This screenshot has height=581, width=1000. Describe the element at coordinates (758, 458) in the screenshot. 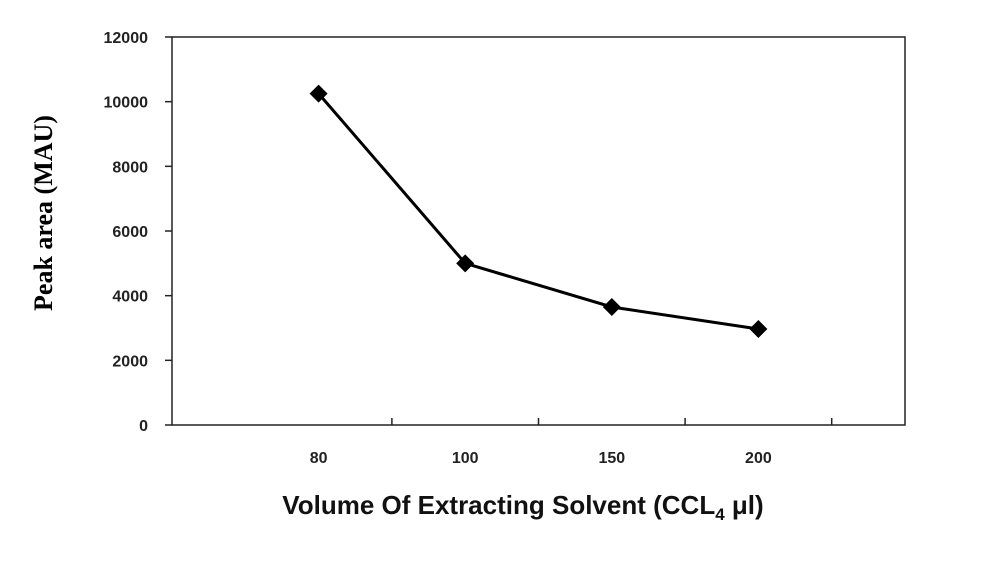

I see `x-tick-label: 200` at that location.